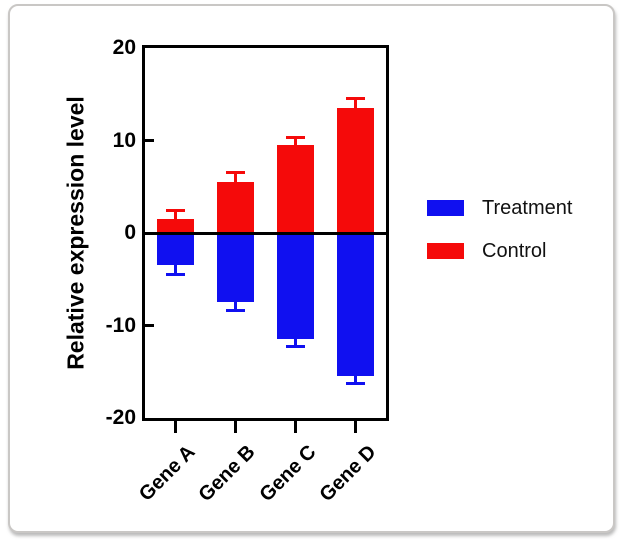 The width and height of the screenshot is (622, 544). What do you see at coordinates (527, 208) in the screenshot?
I see `legend-label: Treatment` at bounding box center [527, 208].